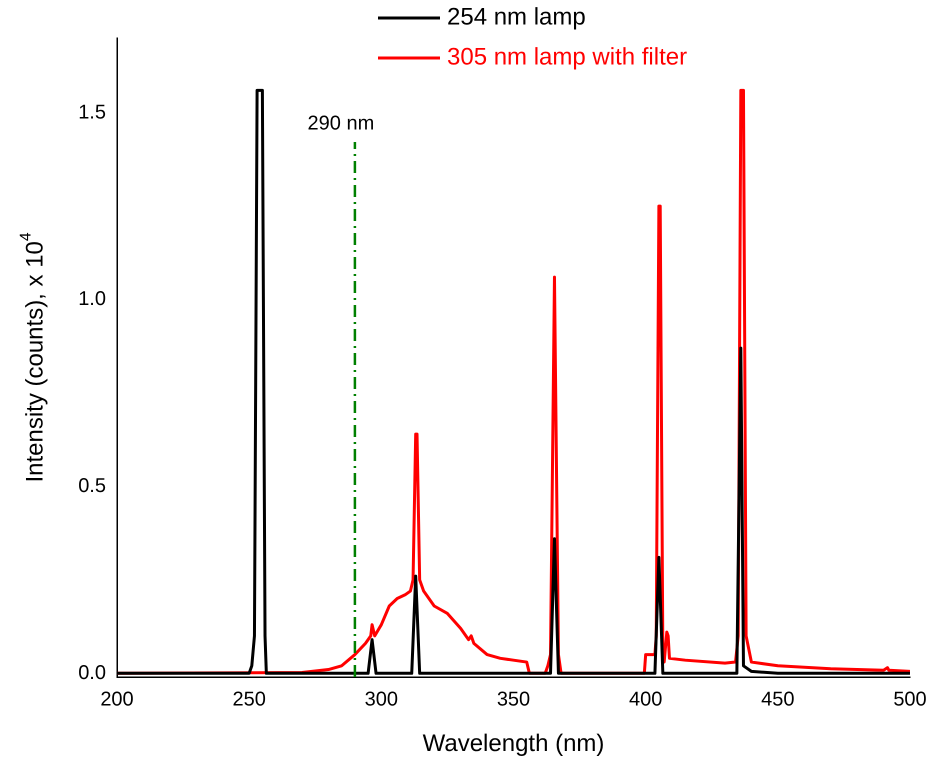 This screenshot has width=932, height=763. What do you see at coordinates (910, 699) in the screenshot?
I see `x-tick-label: 500` at bounding box center [910, 699].